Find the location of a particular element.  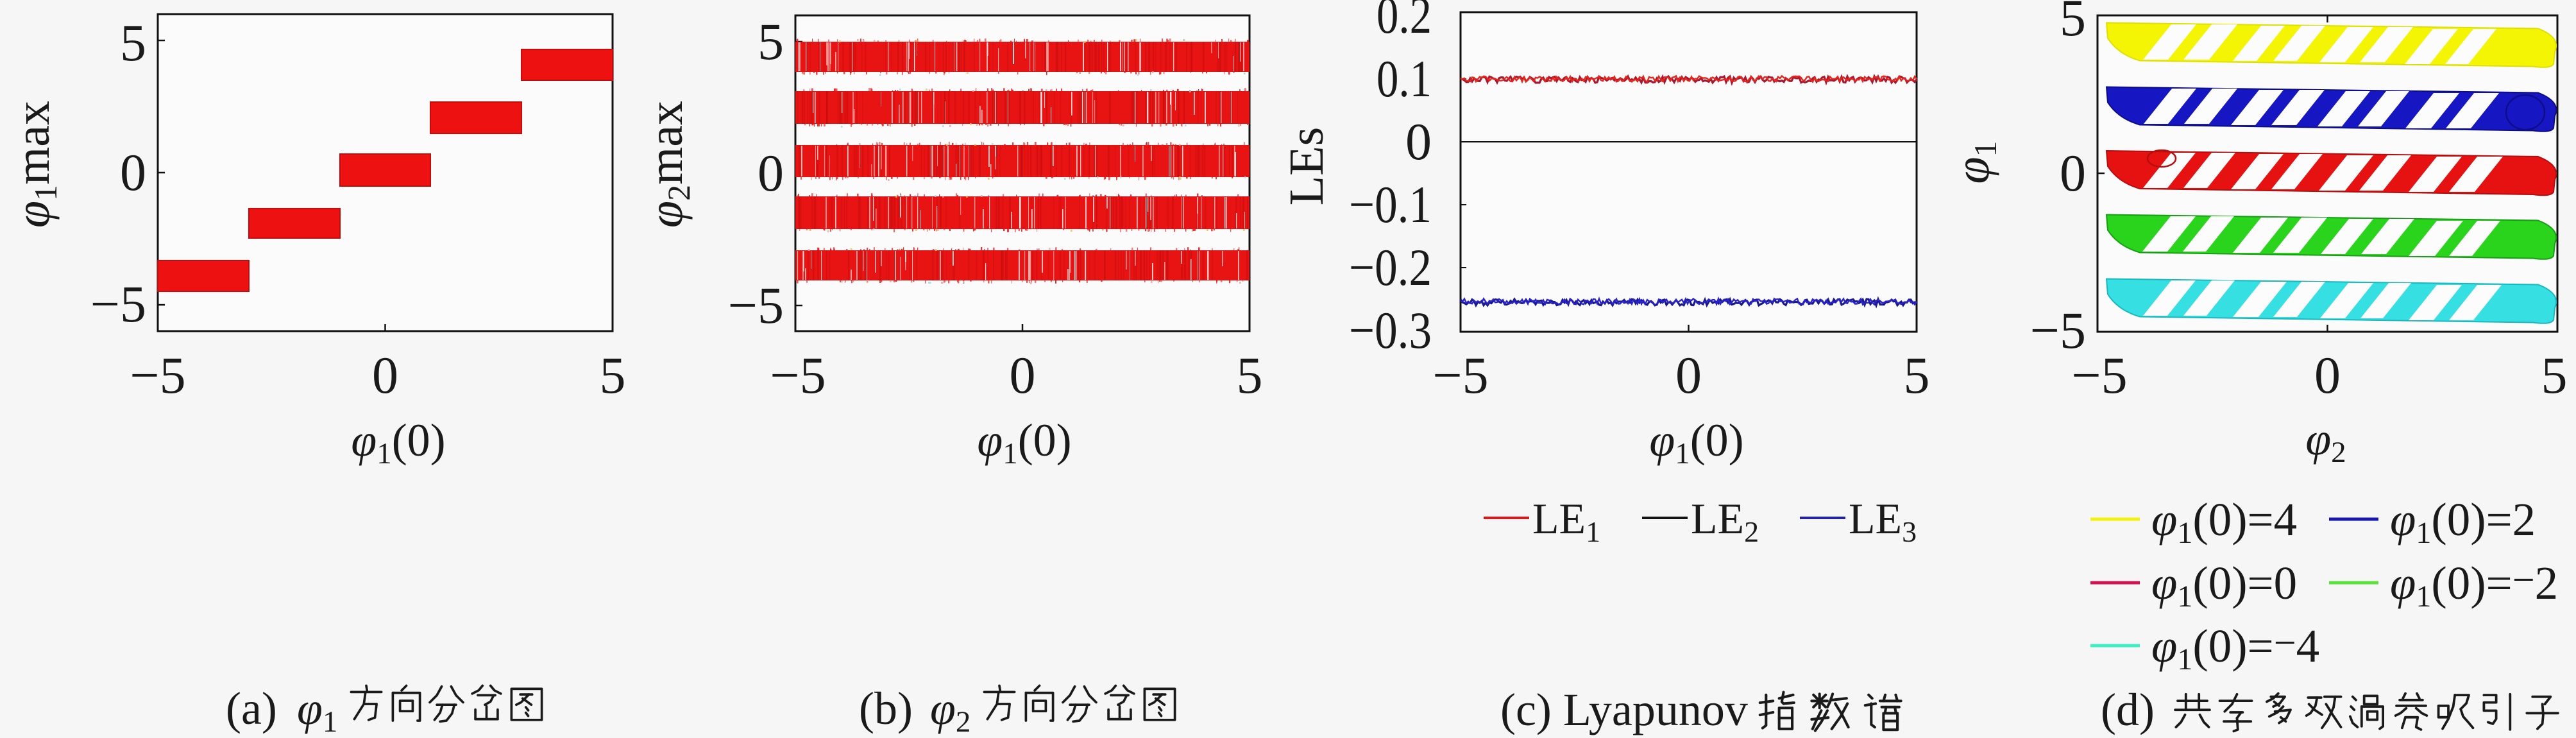

svg-text: φ1​max is located at coordinates (35, 164).